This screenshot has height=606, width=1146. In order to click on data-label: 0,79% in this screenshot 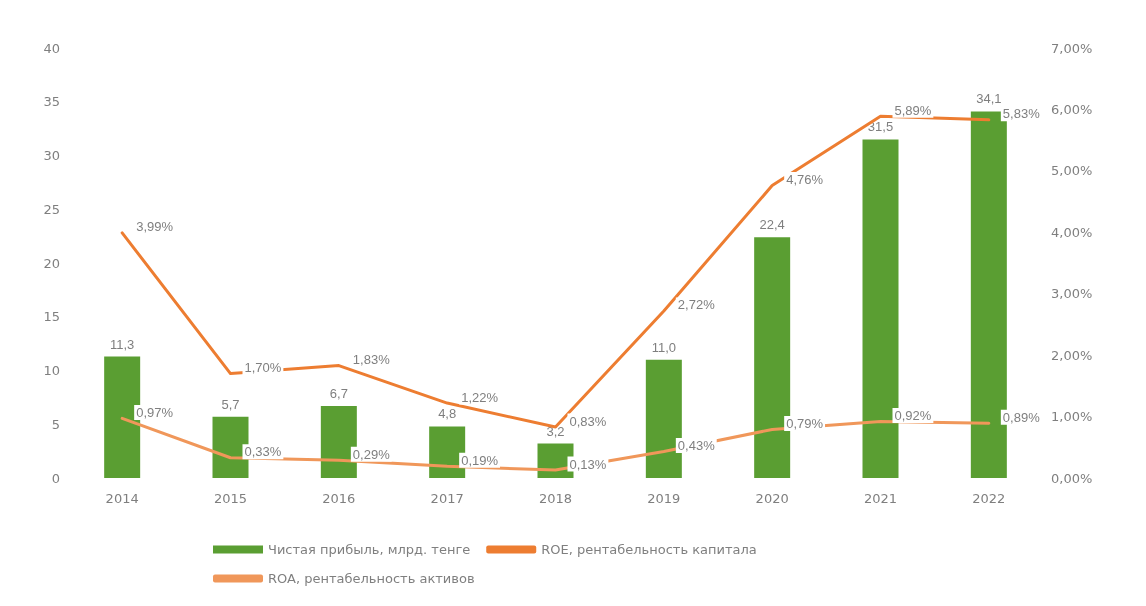, I will do `click(805, 423)`.